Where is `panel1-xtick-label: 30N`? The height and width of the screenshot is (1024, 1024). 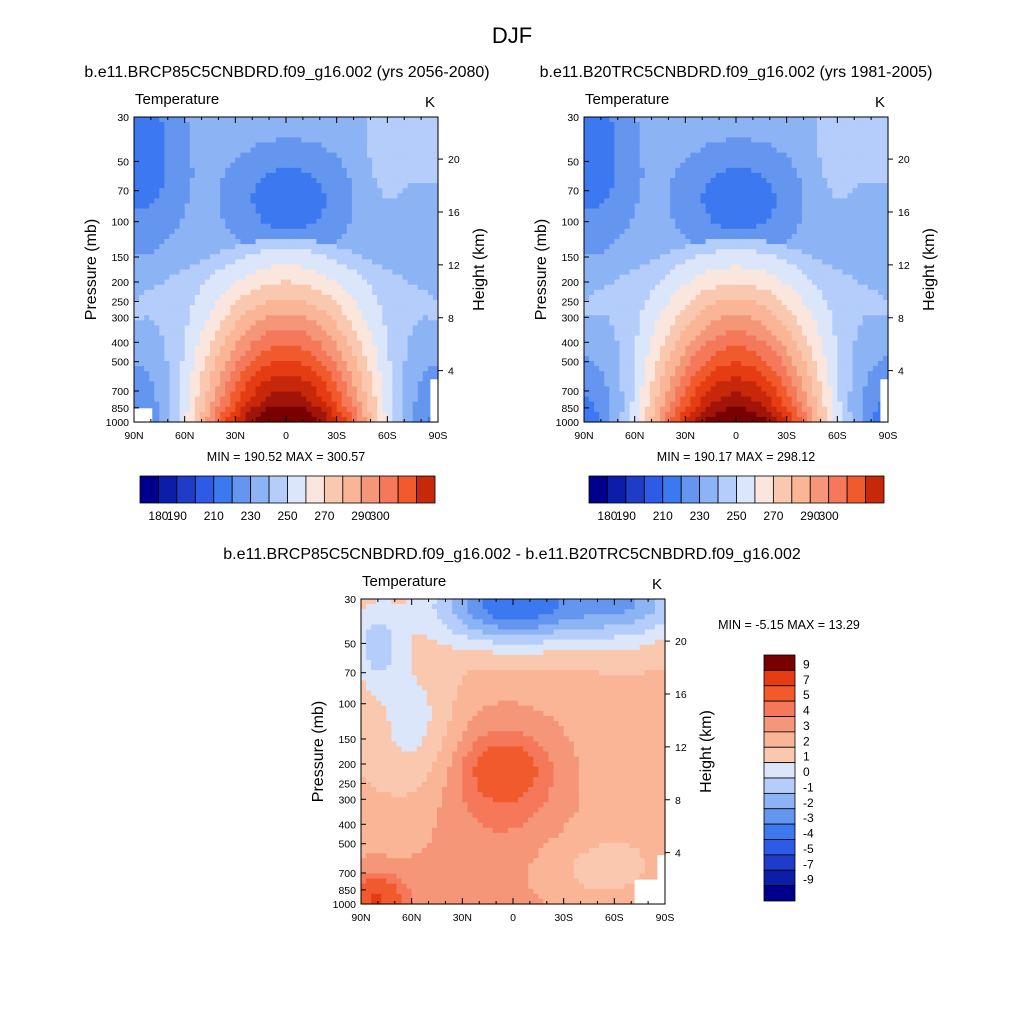 panel1-xtick-label: 30N is located at coordinates (235, 436).